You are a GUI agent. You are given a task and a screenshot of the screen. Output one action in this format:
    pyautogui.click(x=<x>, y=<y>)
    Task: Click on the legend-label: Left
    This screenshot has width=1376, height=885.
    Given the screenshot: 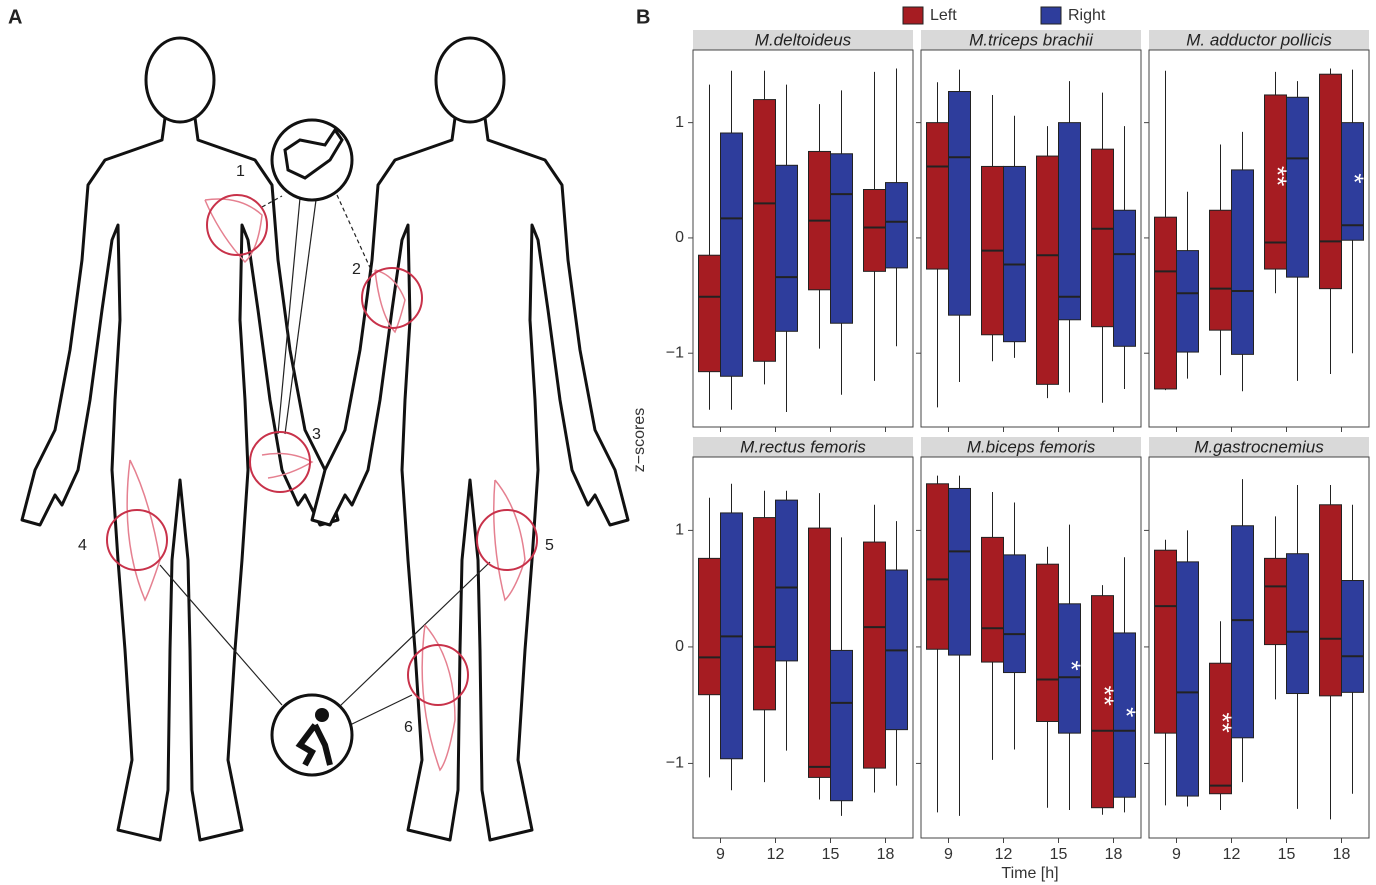 What is the action you would take?
    pyautogui.click(x=943, y=15)
    